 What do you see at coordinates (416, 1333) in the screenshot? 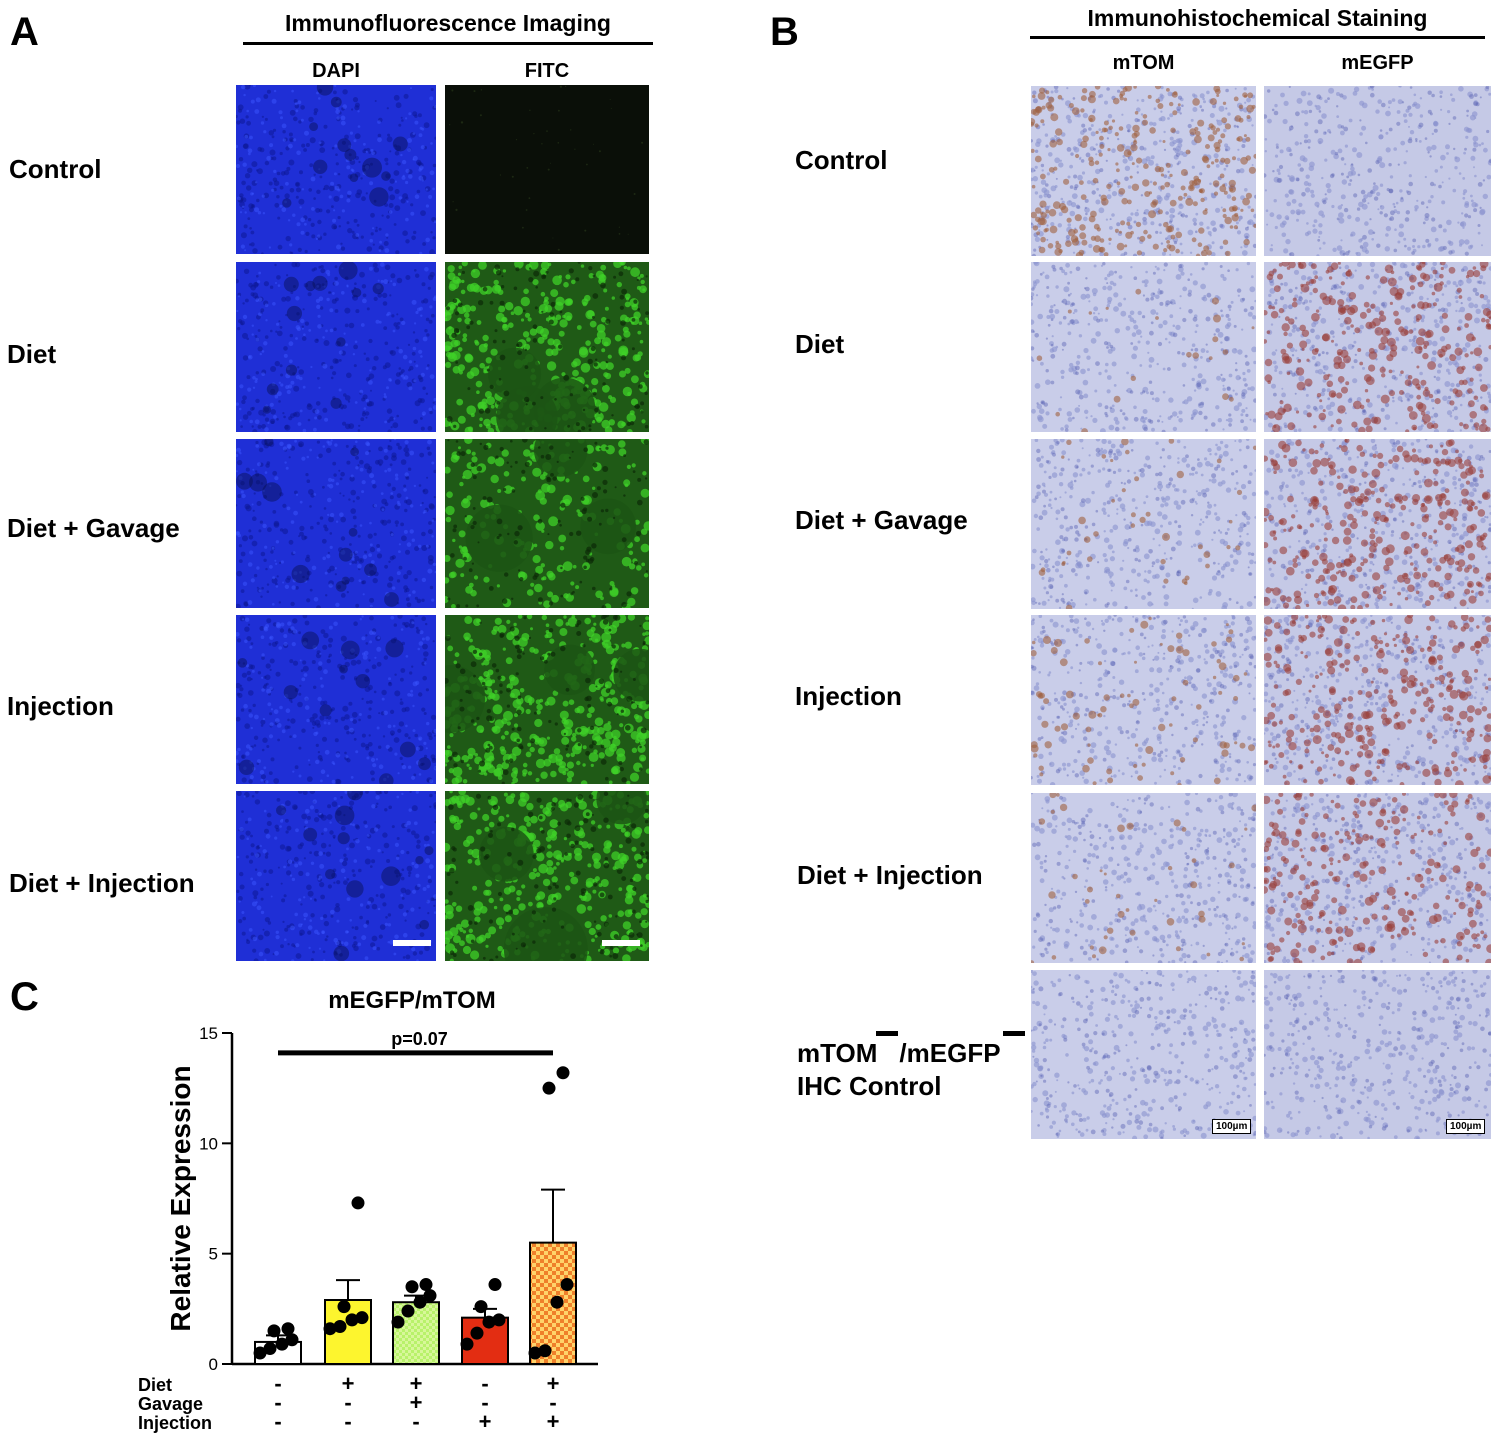
I see `bar` at bounding box center [416, 1333].